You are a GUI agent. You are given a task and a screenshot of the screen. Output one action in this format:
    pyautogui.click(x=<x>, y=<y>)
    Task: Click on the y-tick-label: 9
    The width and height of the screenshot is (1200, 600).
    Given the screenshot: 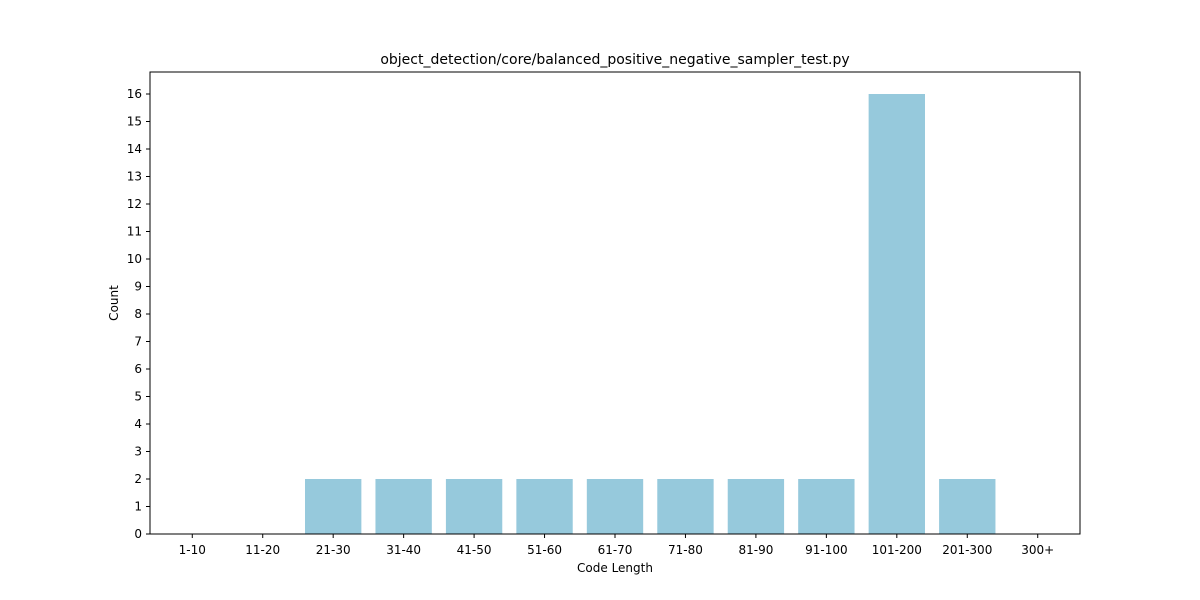 What is the action you would take?
    pyautogui.click(x=138, y=287)
    